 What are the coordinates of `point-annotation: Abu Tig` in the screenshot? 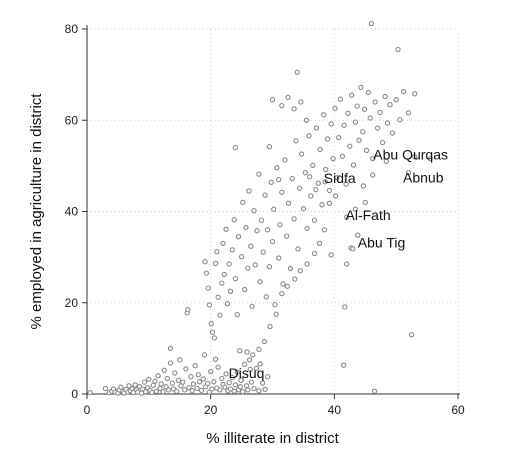 It's located at (381, 243).